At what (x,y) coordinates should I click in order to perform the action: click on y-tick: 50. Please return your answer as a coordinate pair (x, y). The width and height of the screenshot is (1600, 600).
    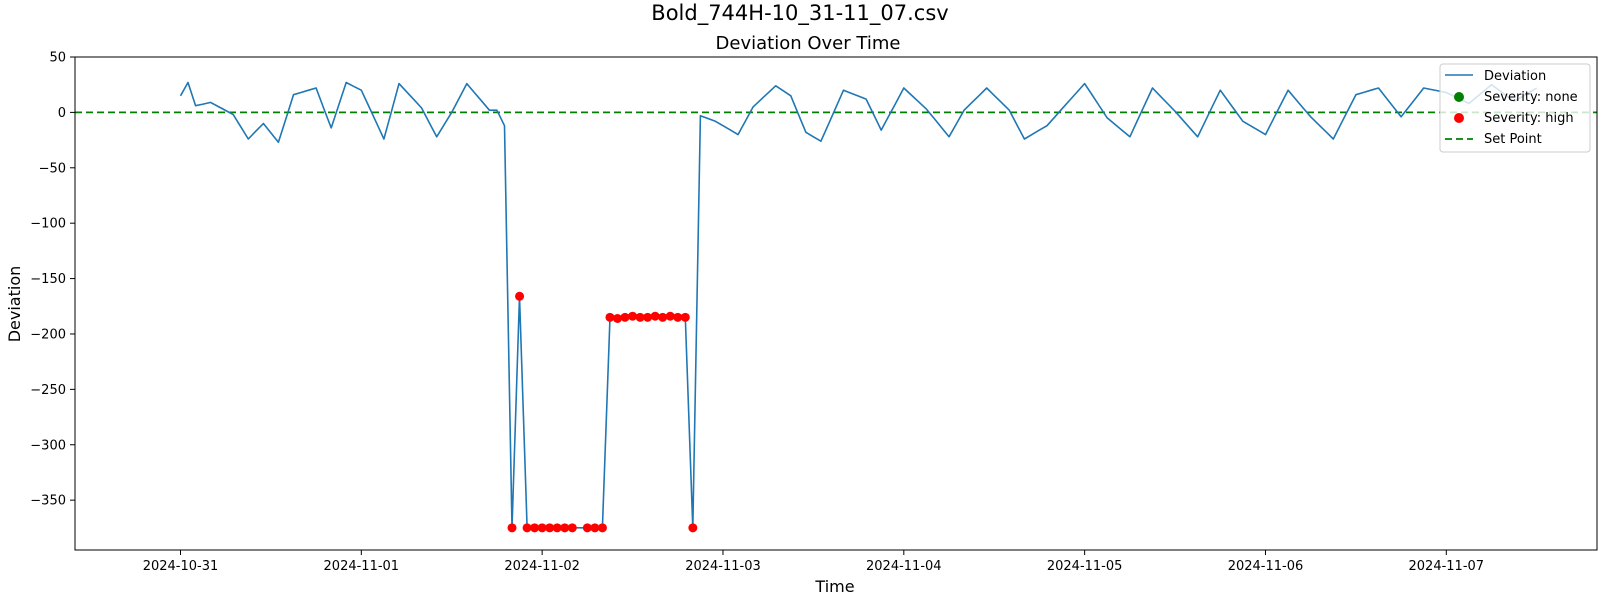
    Looking at the image, I should click on (62, 58).